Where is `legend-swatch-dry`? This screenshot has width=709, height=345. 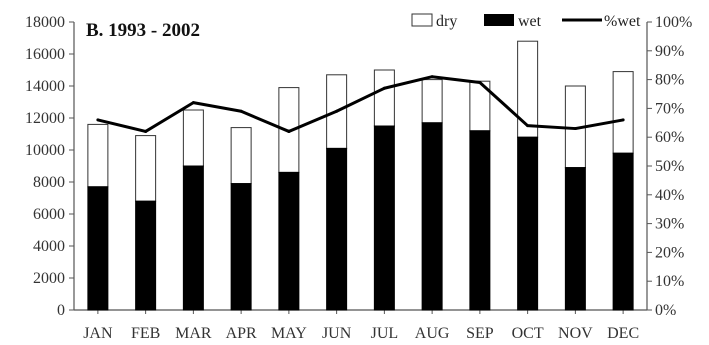
legend-swatch-dry is located at coordinates (422, 20).